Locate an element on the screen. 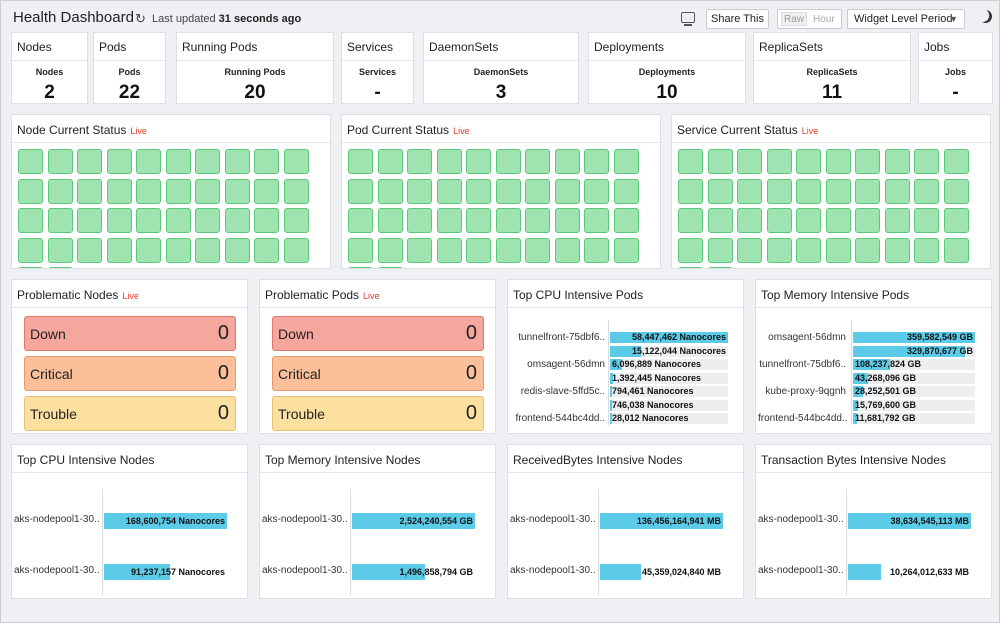 The height and width of the screenshot is (623, 1000). bar-track: 28,252,501 GB is located at coordinates (914, 391).